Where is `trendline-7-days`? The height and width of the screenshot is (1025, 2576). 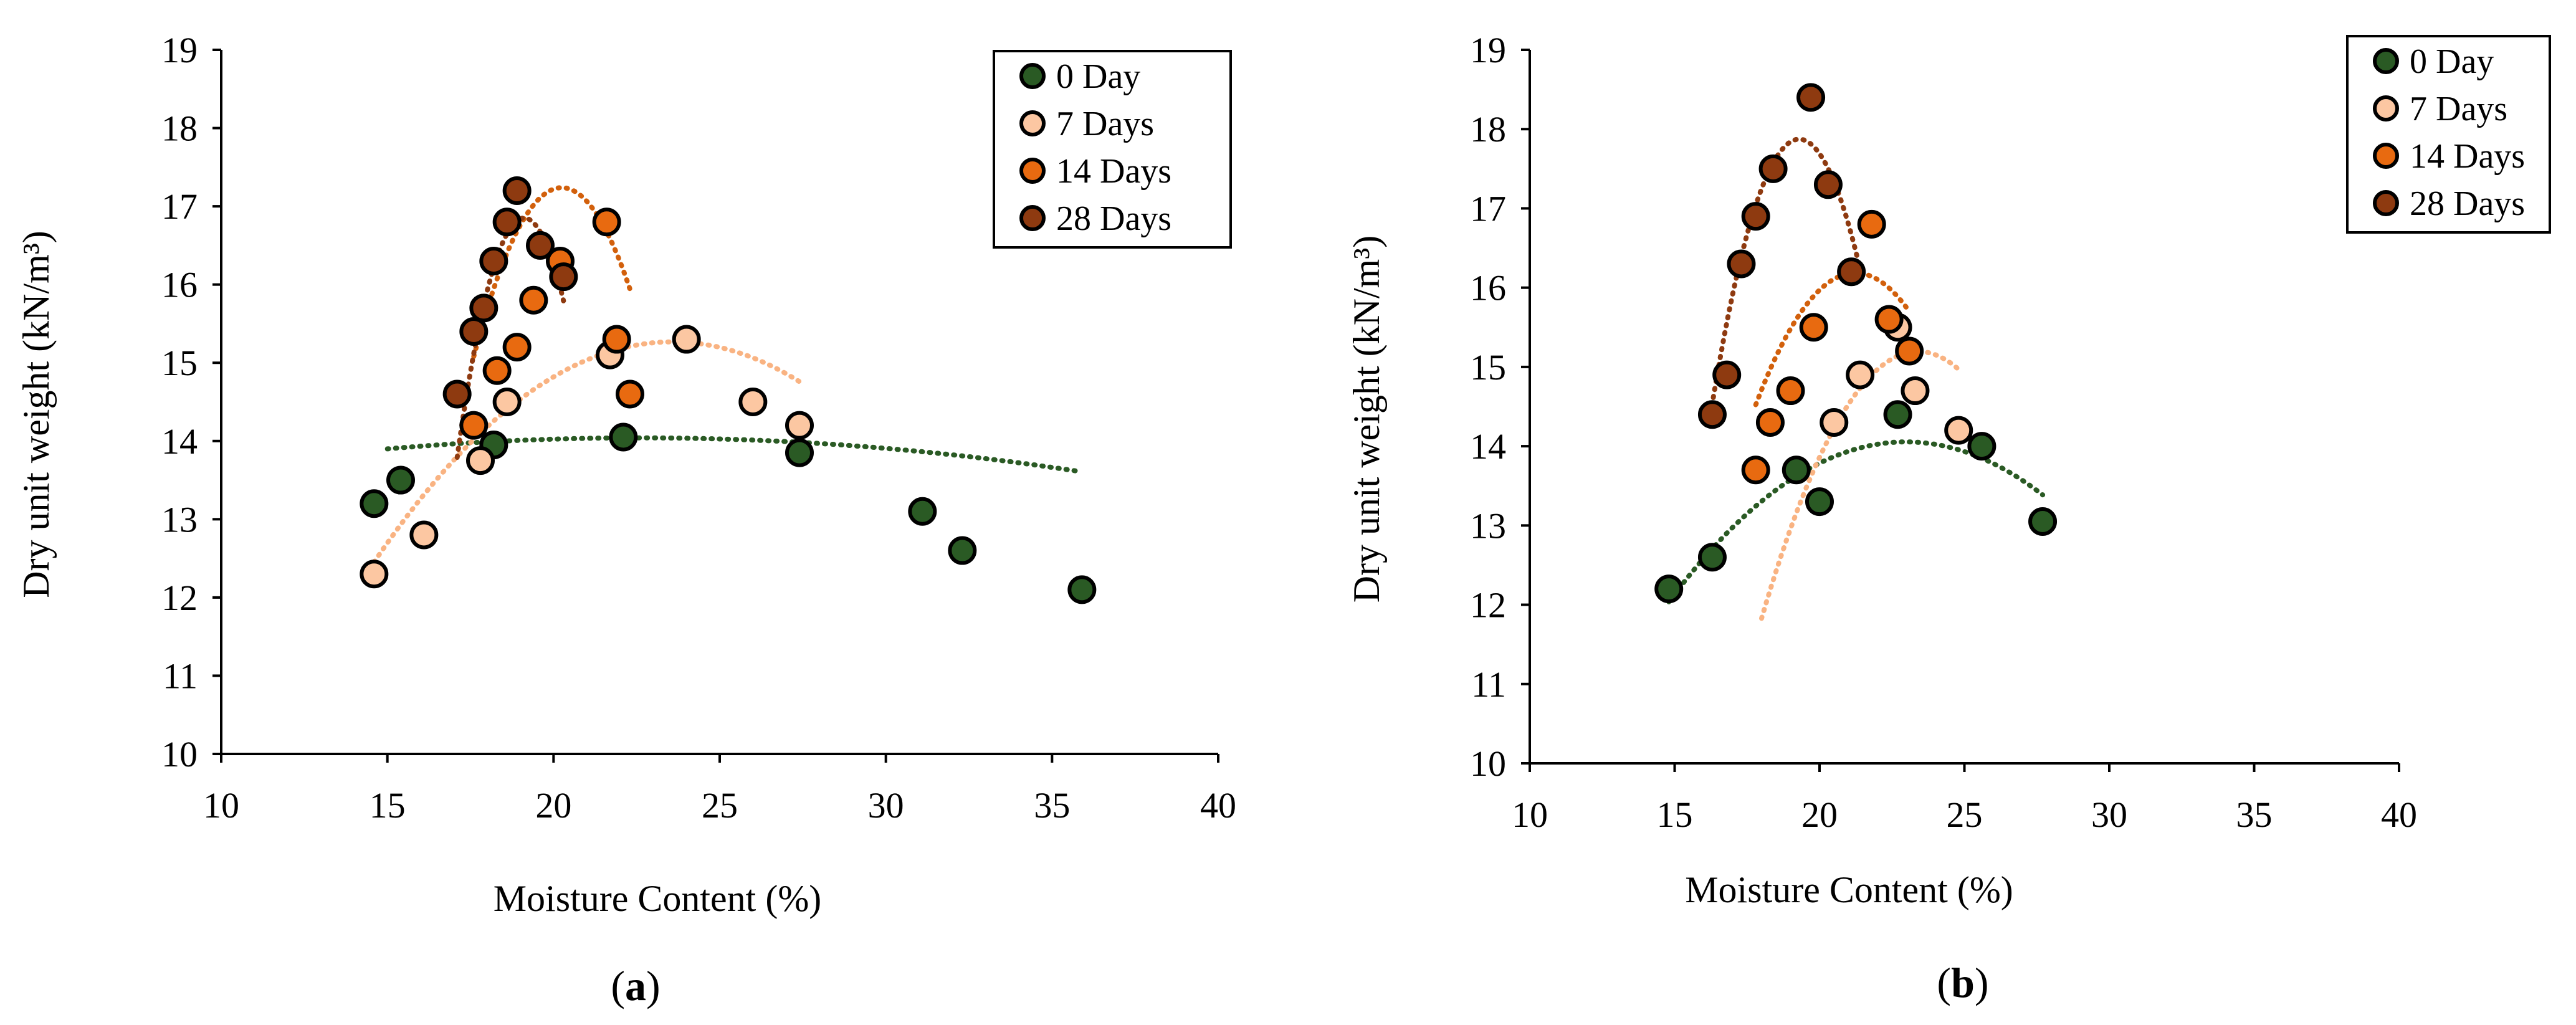
trendline-7-days is located at coordinates (586, 452).